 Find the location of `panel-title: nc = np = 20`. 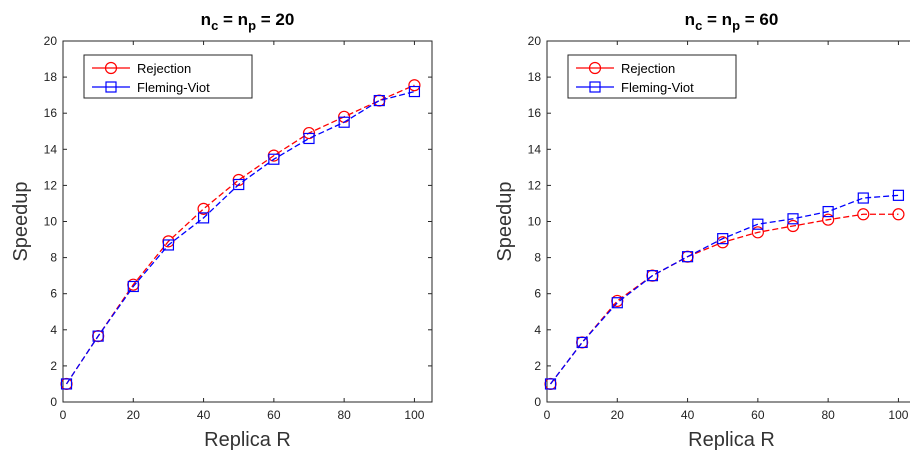

panel-title: nc = np = 20 is located at coordinates (248, 21).